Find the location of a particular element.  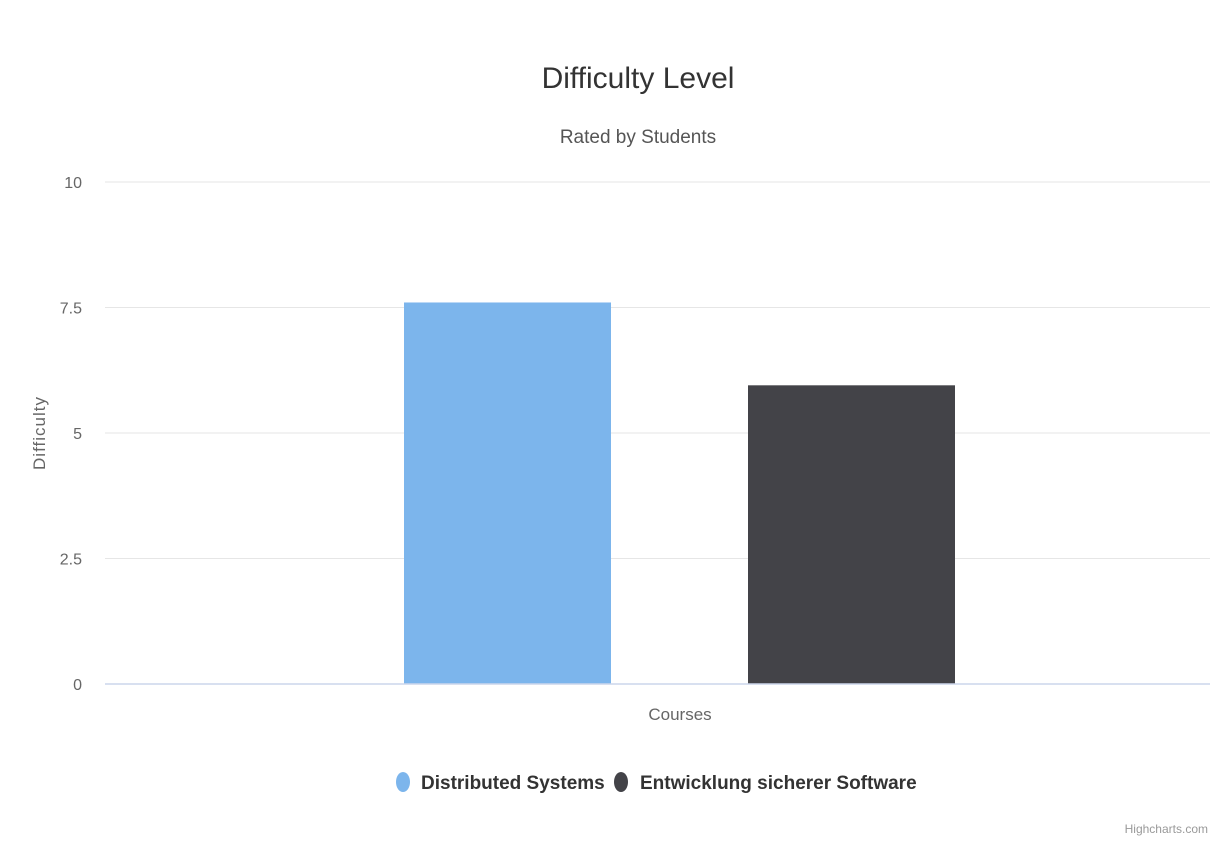

legend-item: Entwicklung sicherer Software is located at coordinates (765, 783).